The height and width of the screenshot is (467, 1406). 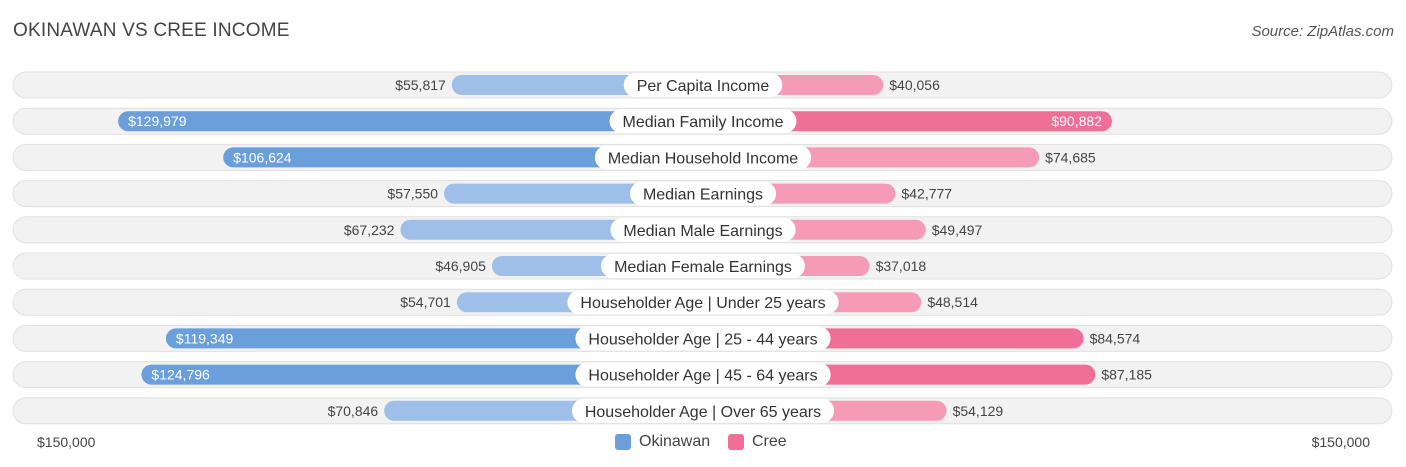 I want to click on bar-cree, so click(x=907, y=121).